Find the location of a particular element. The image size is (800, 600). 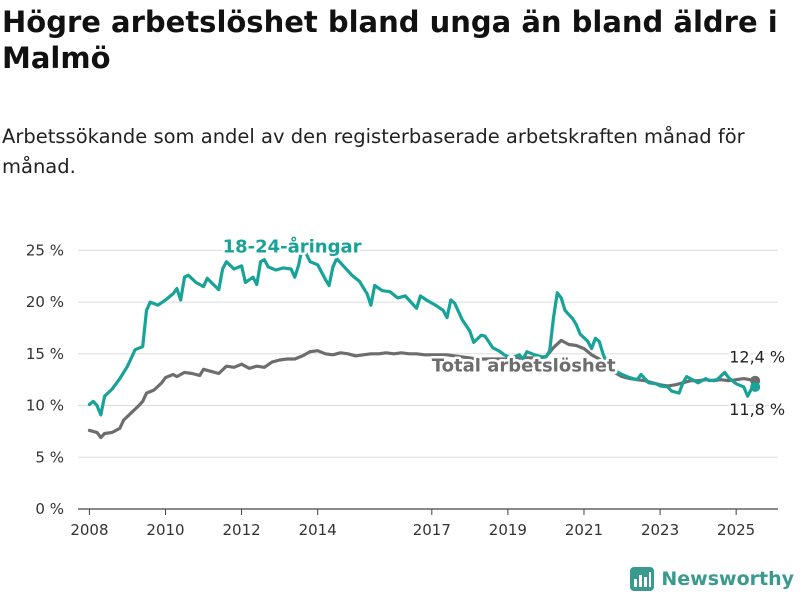

bar-chart-logo-icon is located at coordinates (642, 579).